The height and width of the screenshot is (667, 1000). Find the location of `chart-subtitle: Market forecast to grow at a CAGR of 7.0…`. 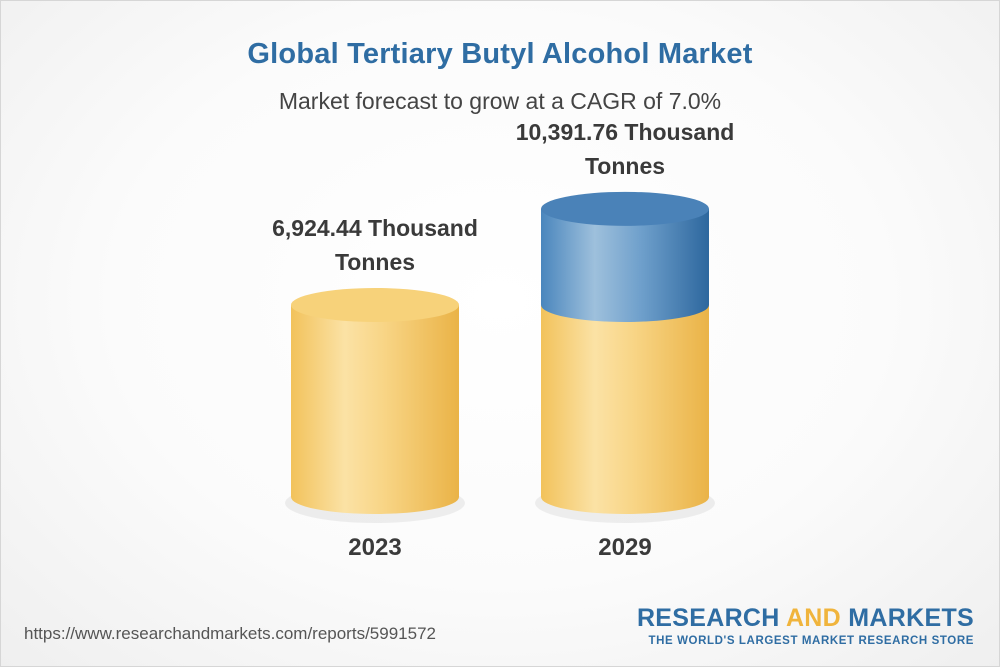

chart-subtitle: Market forecast to grow at a CAGR of 7.0… is located at coordinates (500, 101).